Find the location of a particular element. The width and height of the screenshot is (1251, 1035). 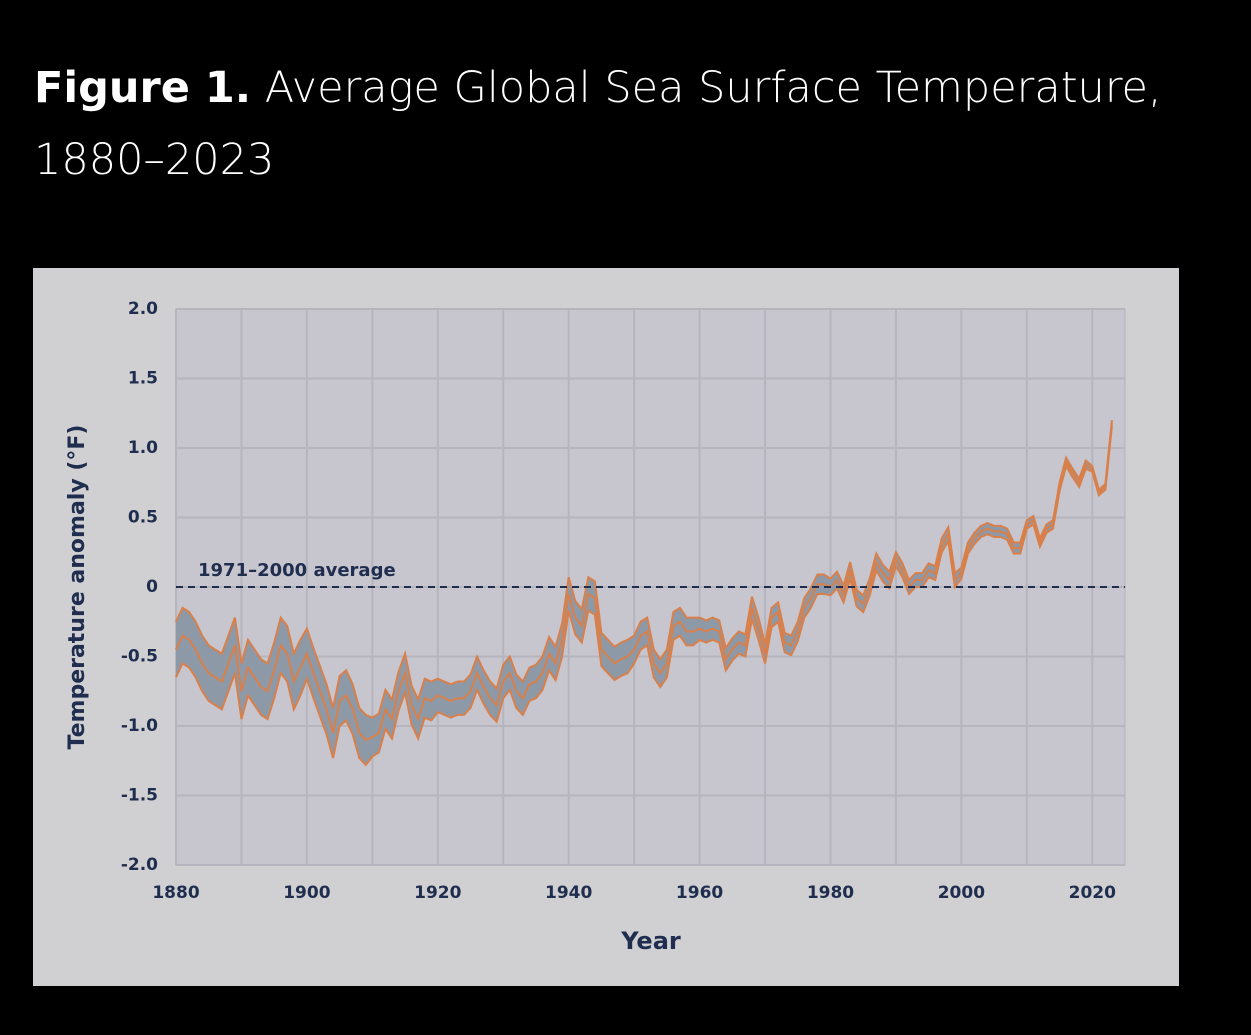

y-tick-label: 0.5 is located at coordinates (143, 518).